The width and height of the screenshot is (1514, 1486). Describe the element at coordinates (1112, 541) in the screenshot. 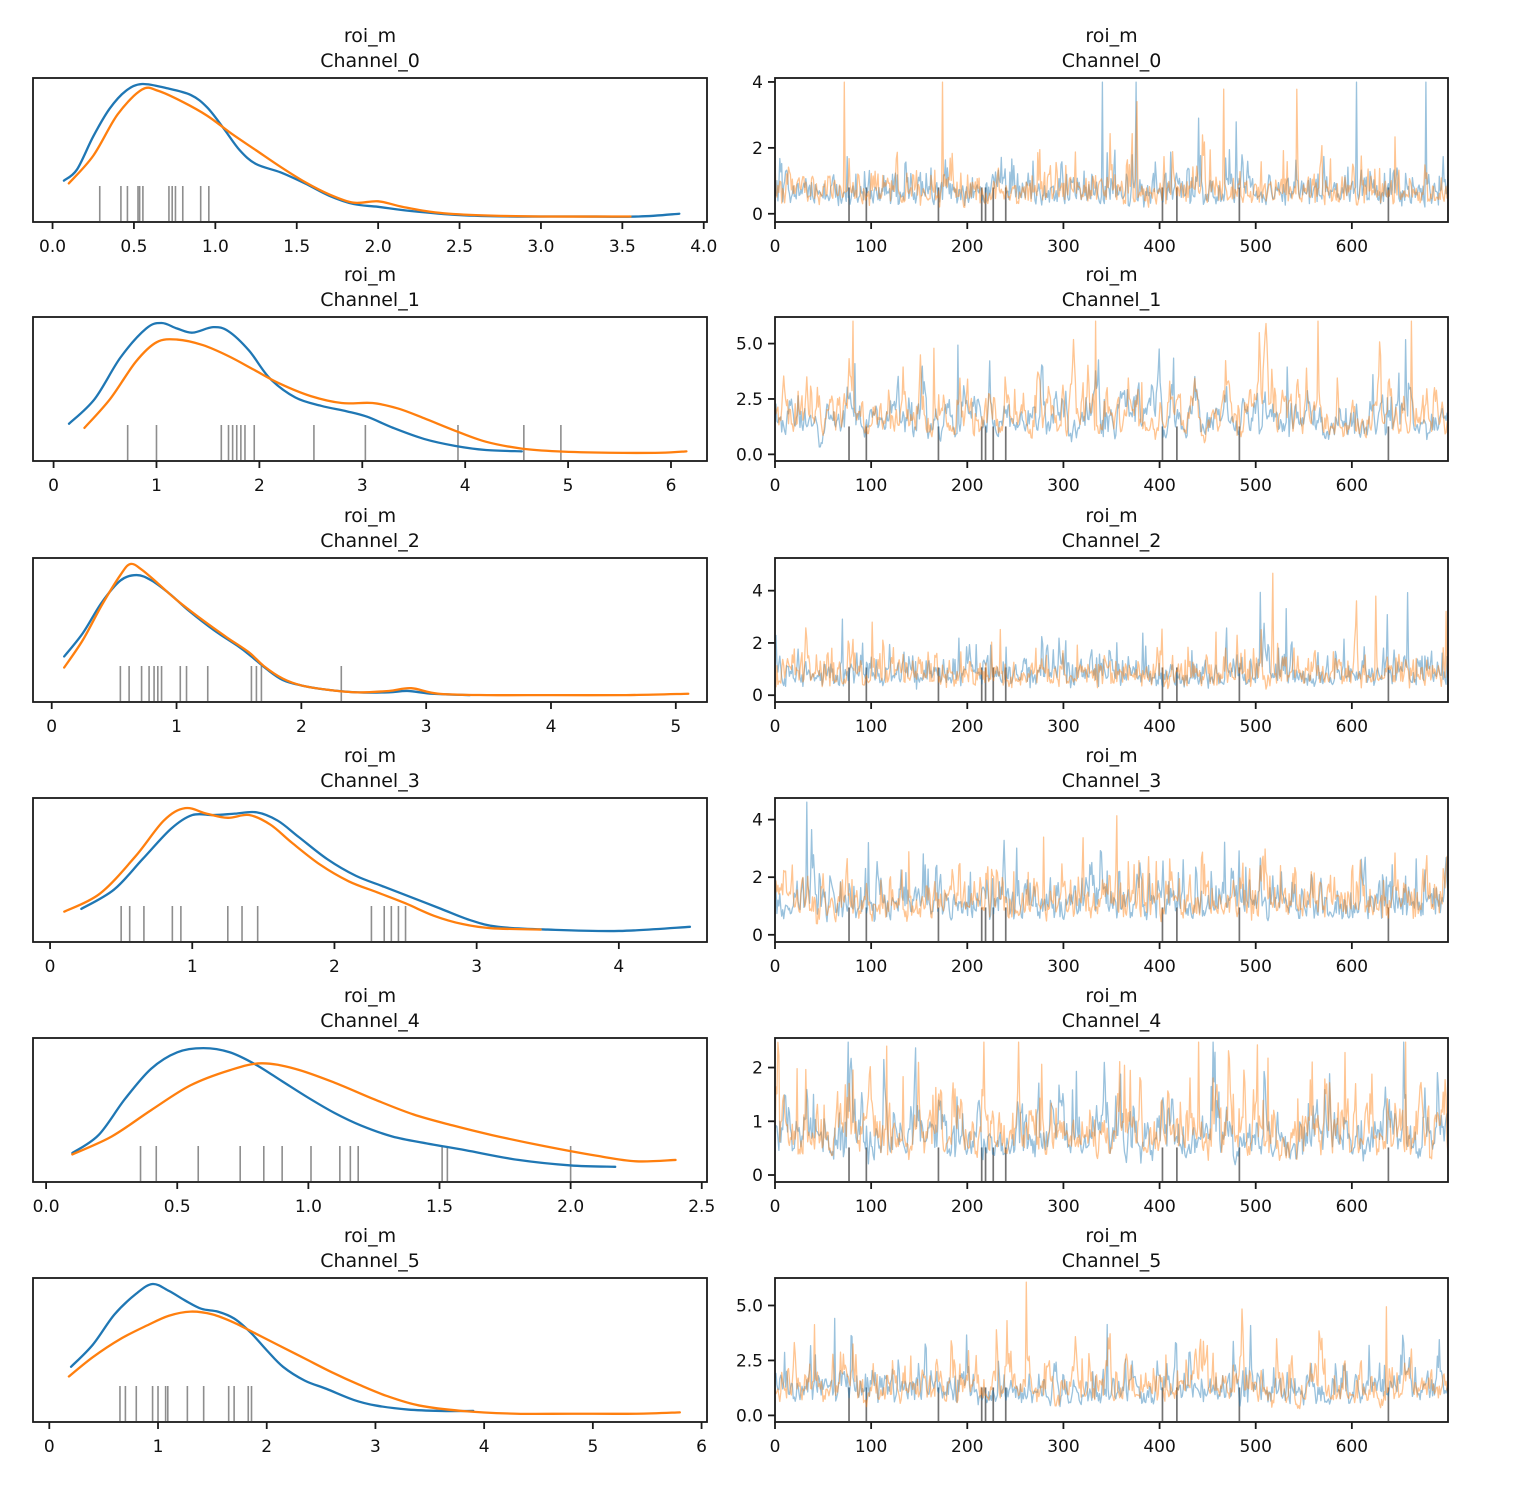

I see `trace-title-line2: Channel_2` at that location.